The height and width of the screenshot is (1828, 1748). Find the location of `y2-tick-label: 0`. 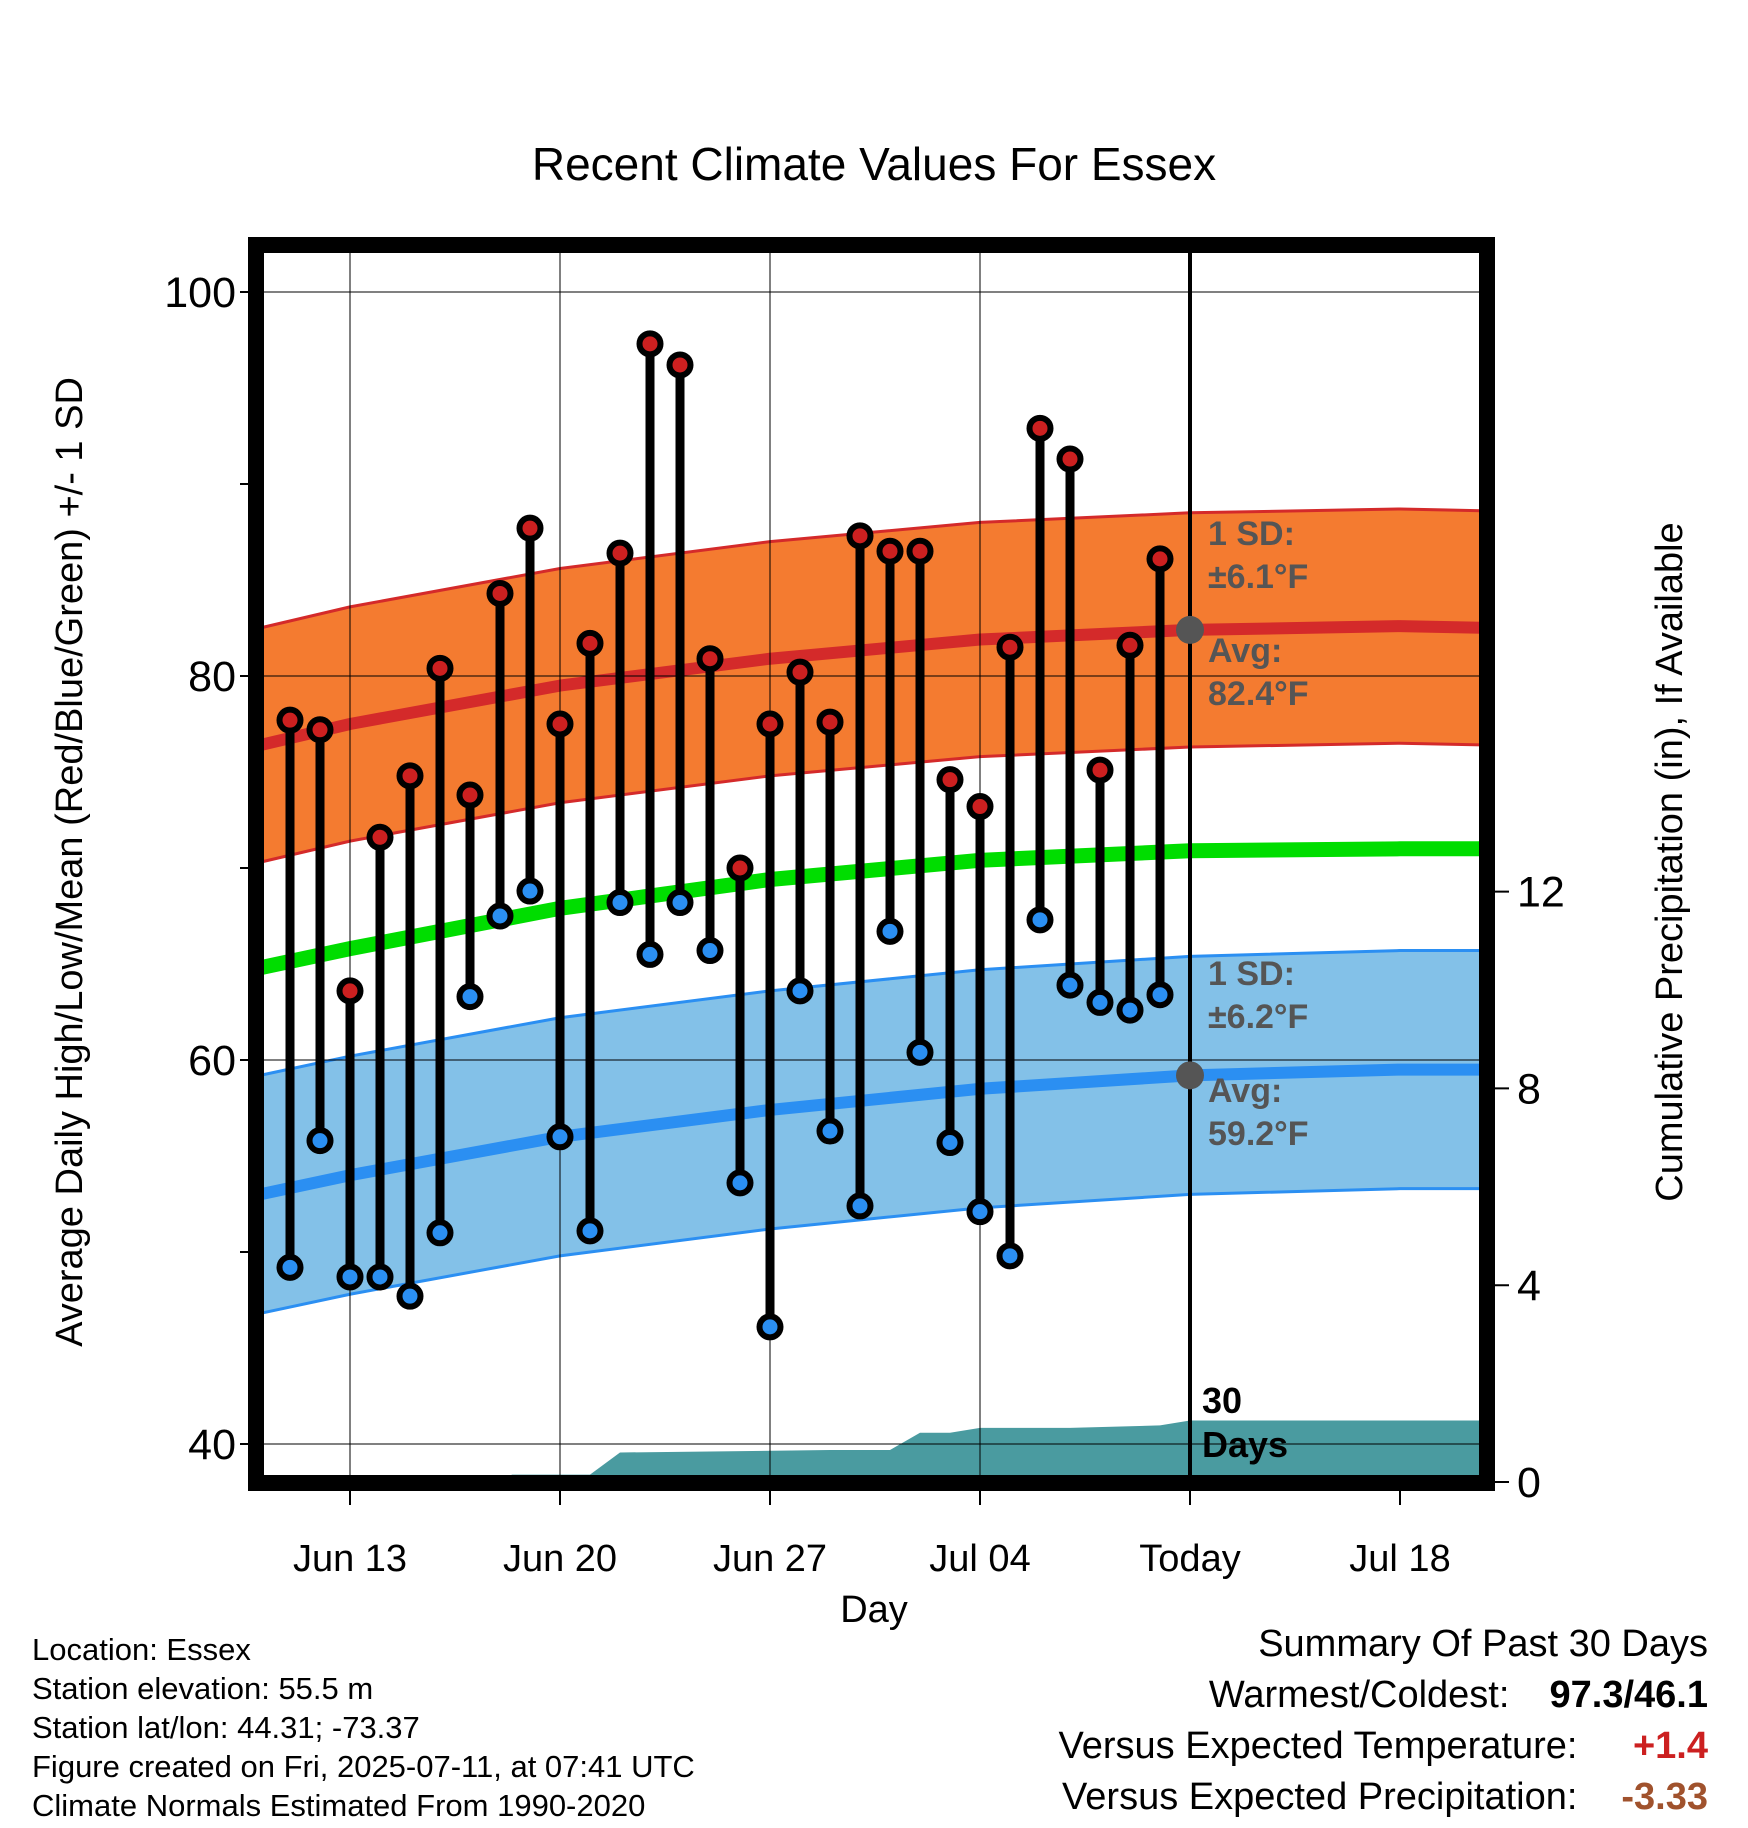

y2-tick-label: 0 is located at coordinates (1529, 1483).